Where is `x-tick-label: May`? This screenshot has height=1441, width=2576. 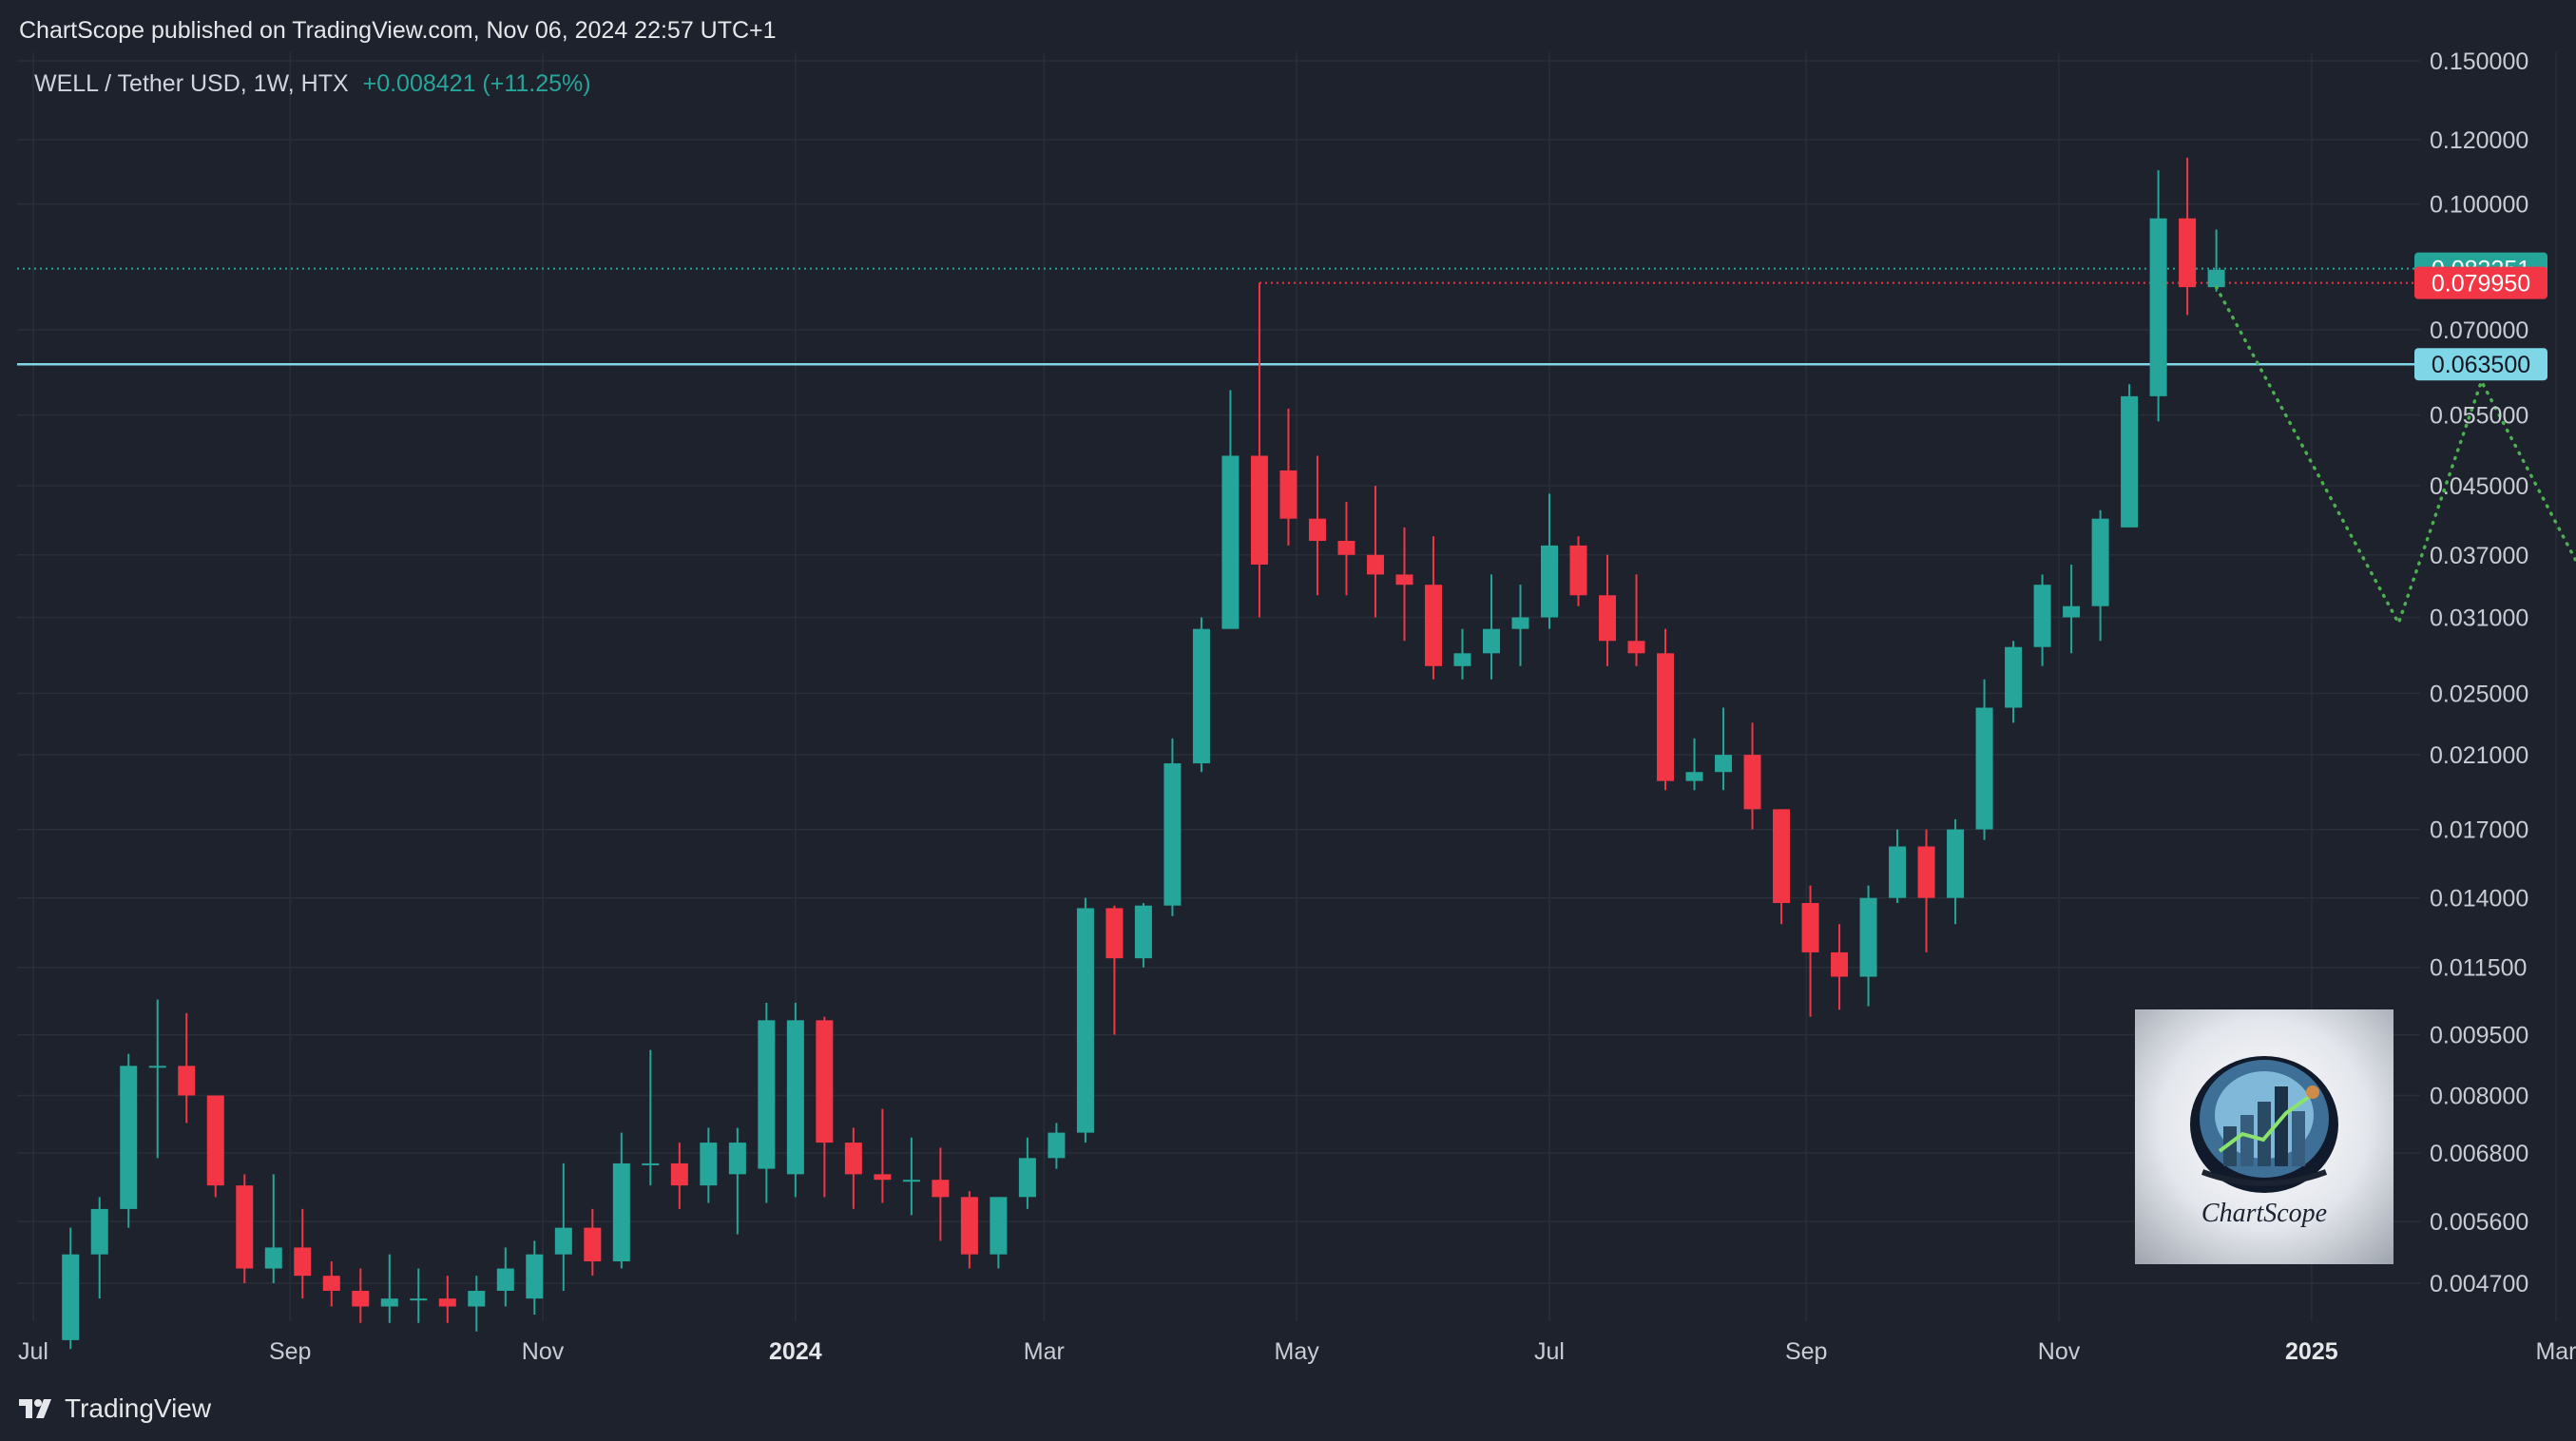 x-tick-label: May is located at coordinates (1297, 1351).